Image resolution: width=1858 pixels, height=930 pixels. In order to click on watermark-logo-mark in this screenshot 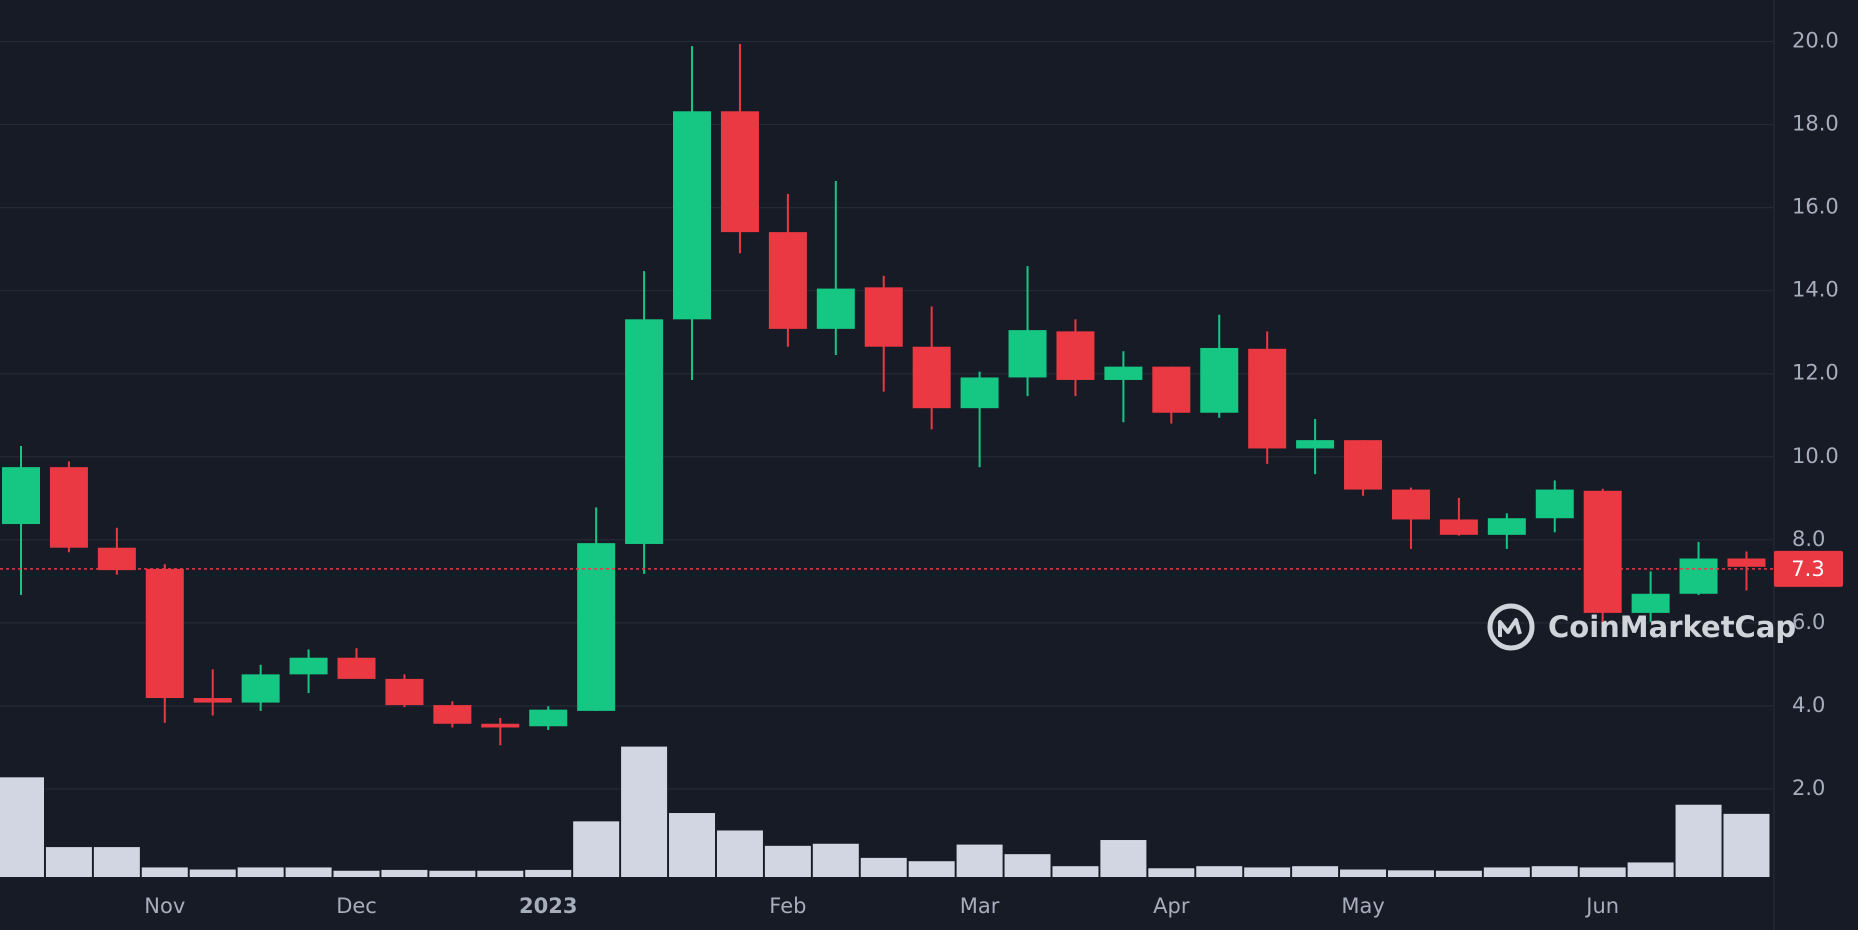, I will do `click(1510, 627)`.